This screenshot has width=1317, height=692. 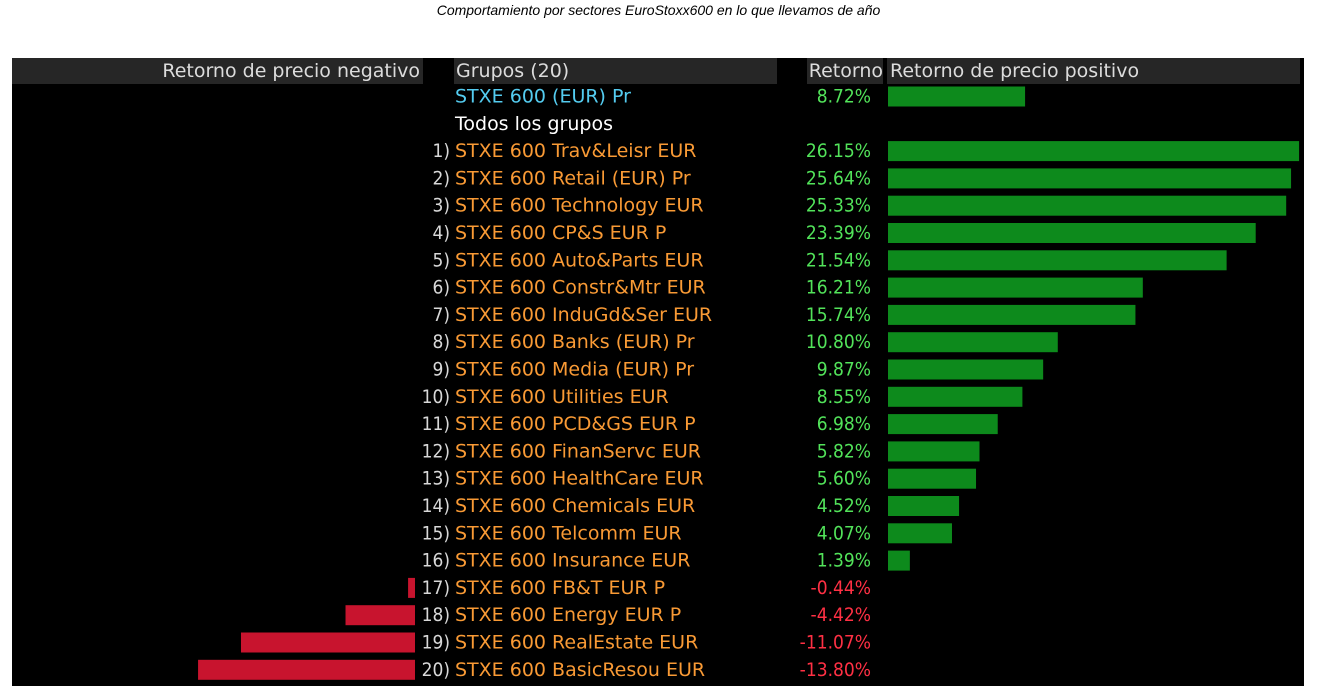 What do you see at coordinates (441, 288) in the screenshot?
I see `rank-label: 6)` at bounding box center [441, 288].